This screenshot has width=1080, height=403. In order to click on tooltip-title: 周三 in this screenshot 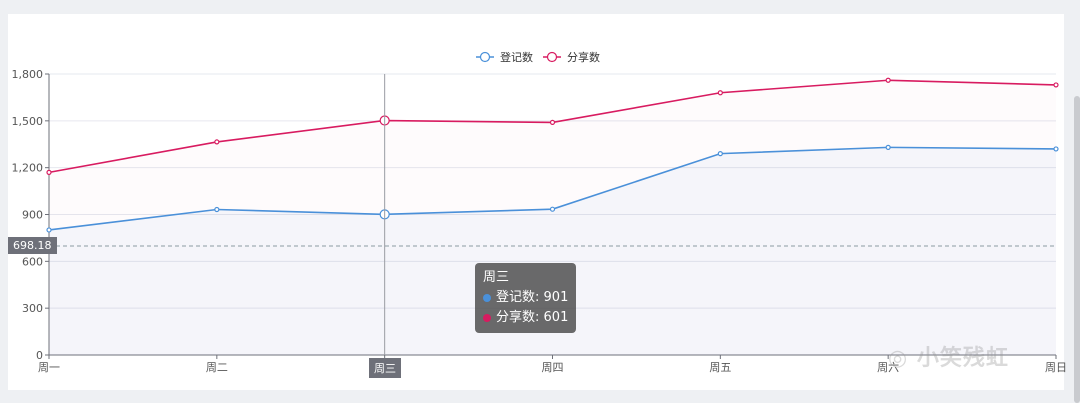, I will do `click(496, 277)`.